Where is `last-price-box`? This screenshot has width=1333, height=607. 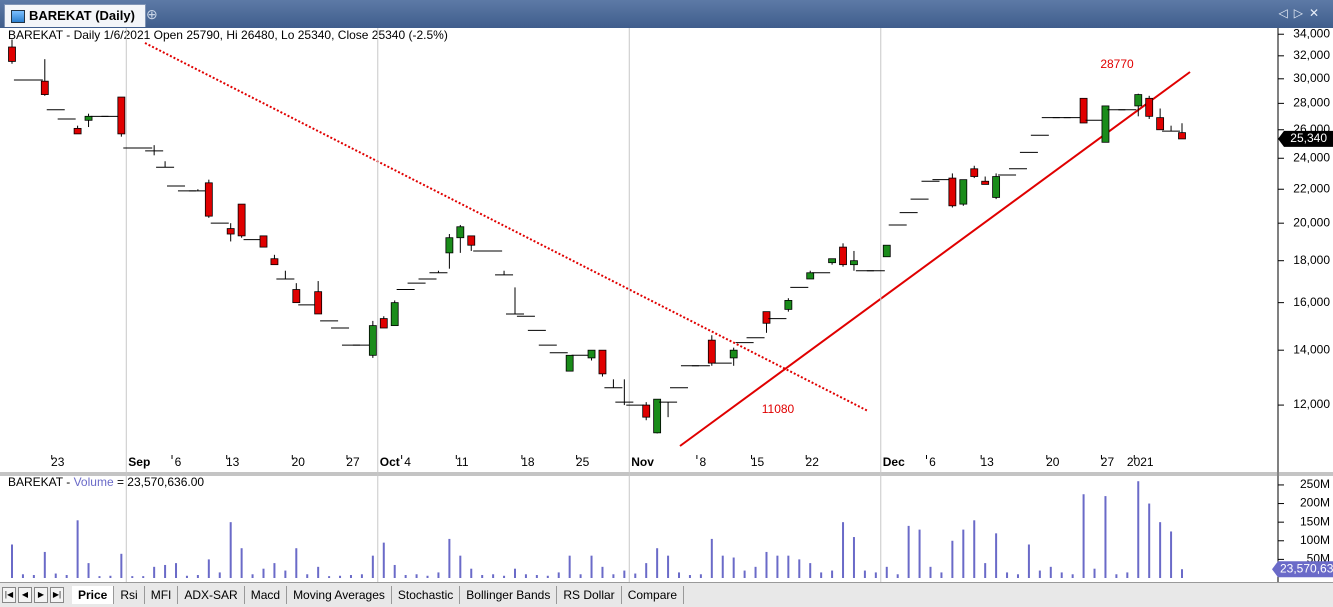 last-price-box is located at coordinates (1305, 138).